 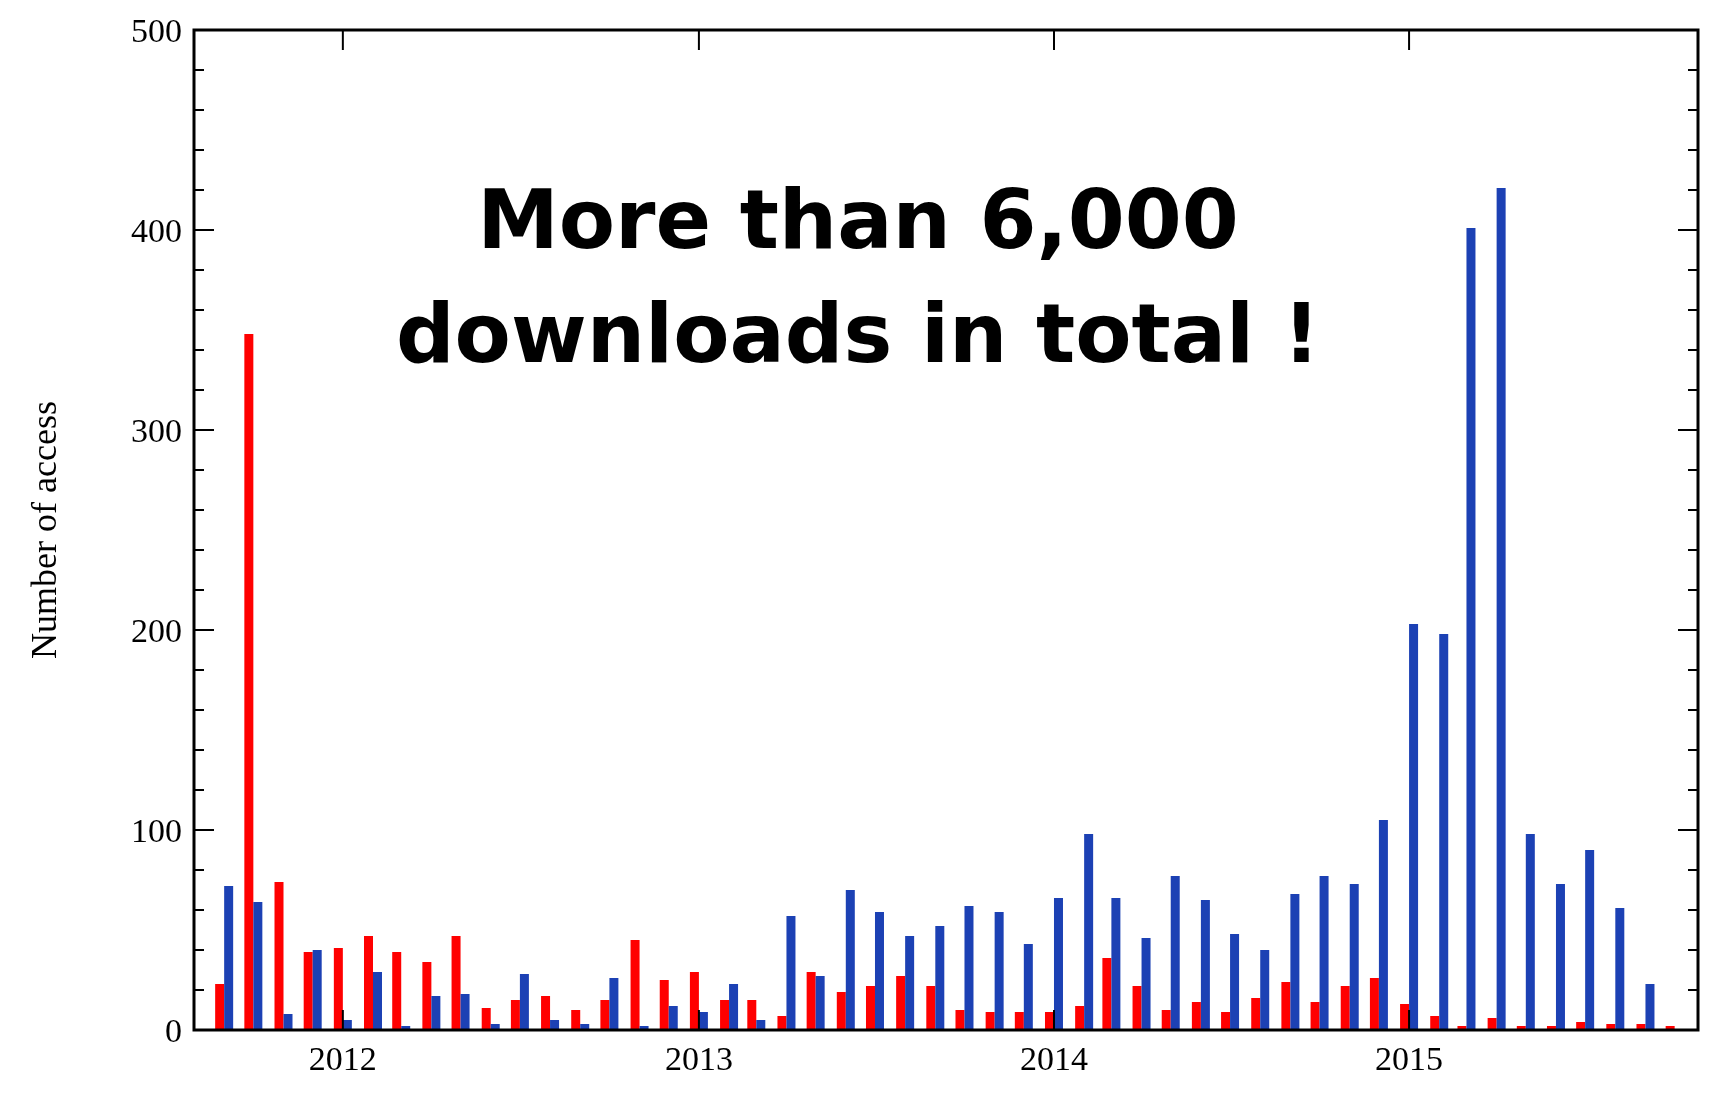 What do you see at coordinates (858, 276) in the screenshot?
I see `annotation: More than 6,000 downloads in total !` at bounding box center [858, 276].